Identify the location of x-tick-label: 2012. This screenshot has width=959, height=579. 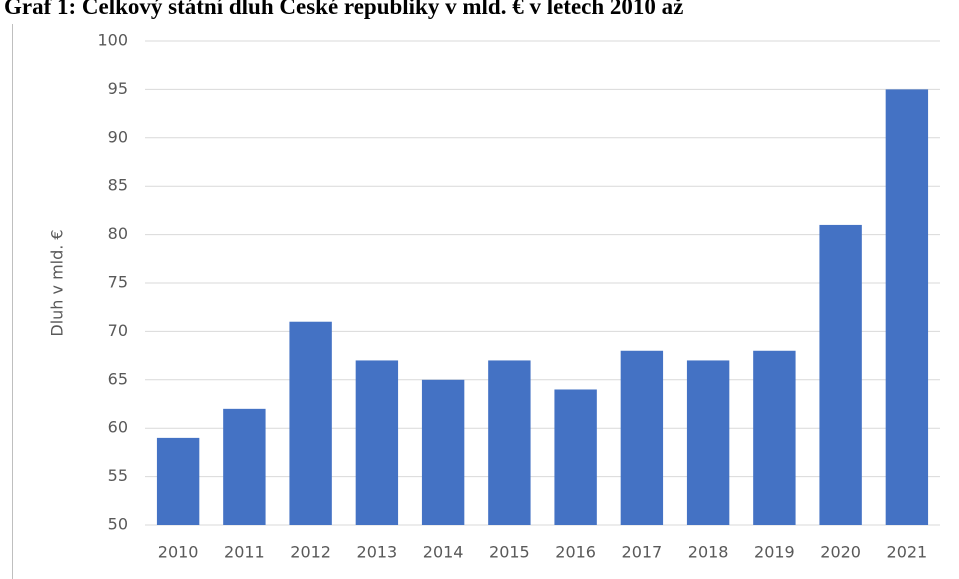
(310, 552).